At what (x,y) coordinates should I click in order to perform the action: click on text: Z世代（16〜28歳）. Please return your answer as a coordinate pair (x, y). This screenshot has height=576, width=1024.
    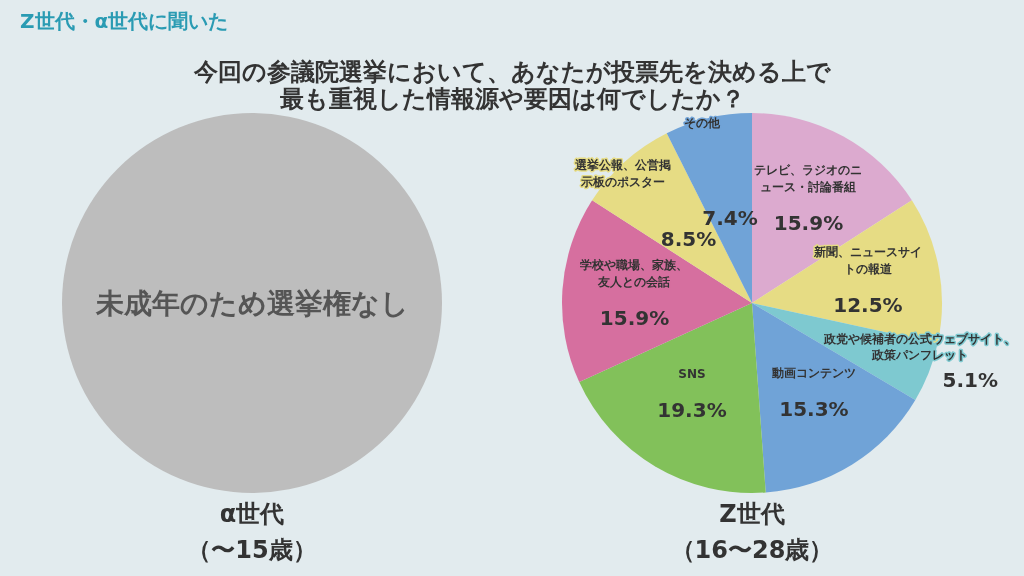
    Looking at the image, I should click on (752, 532).